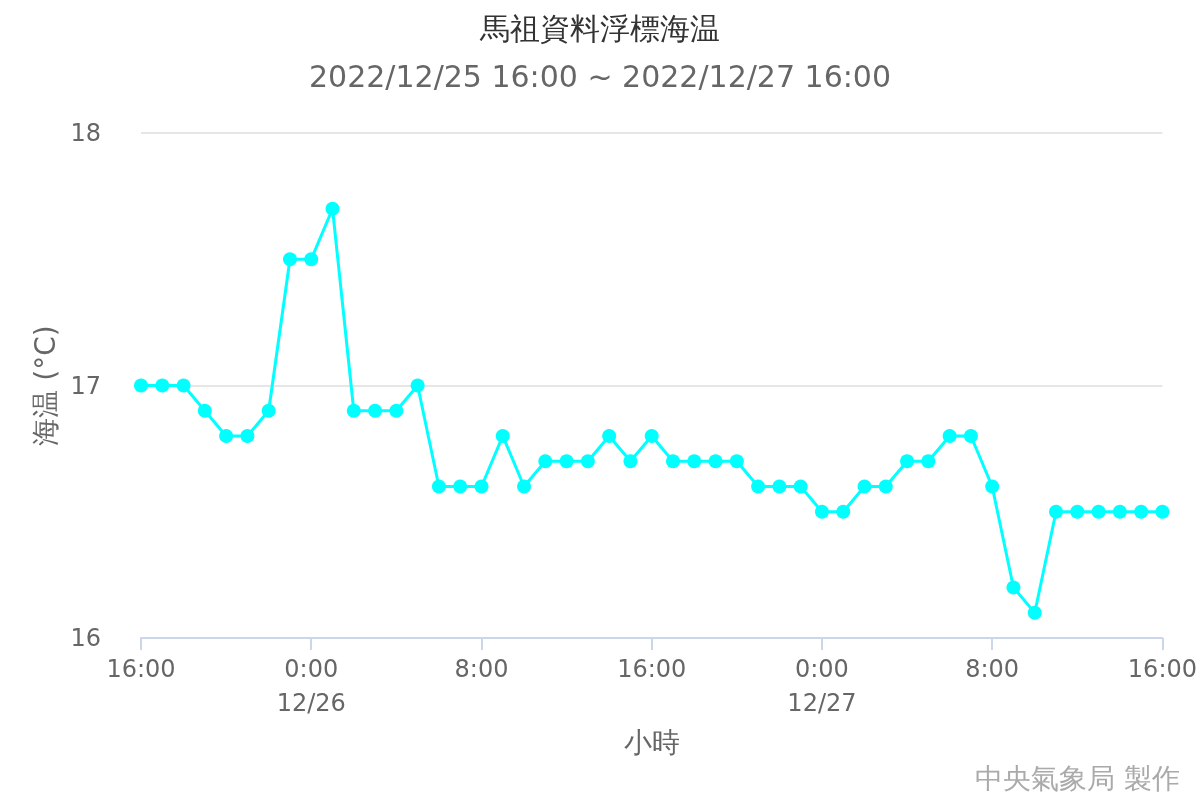 Image resolution: width=1200 pixels, height=800 pixels. Describe the element at coordinates (600, 76) in the screenshot. I see `chart-subtitle: 2022/12/25 16:00 ~ 2022/12/27 16:00` at that location.